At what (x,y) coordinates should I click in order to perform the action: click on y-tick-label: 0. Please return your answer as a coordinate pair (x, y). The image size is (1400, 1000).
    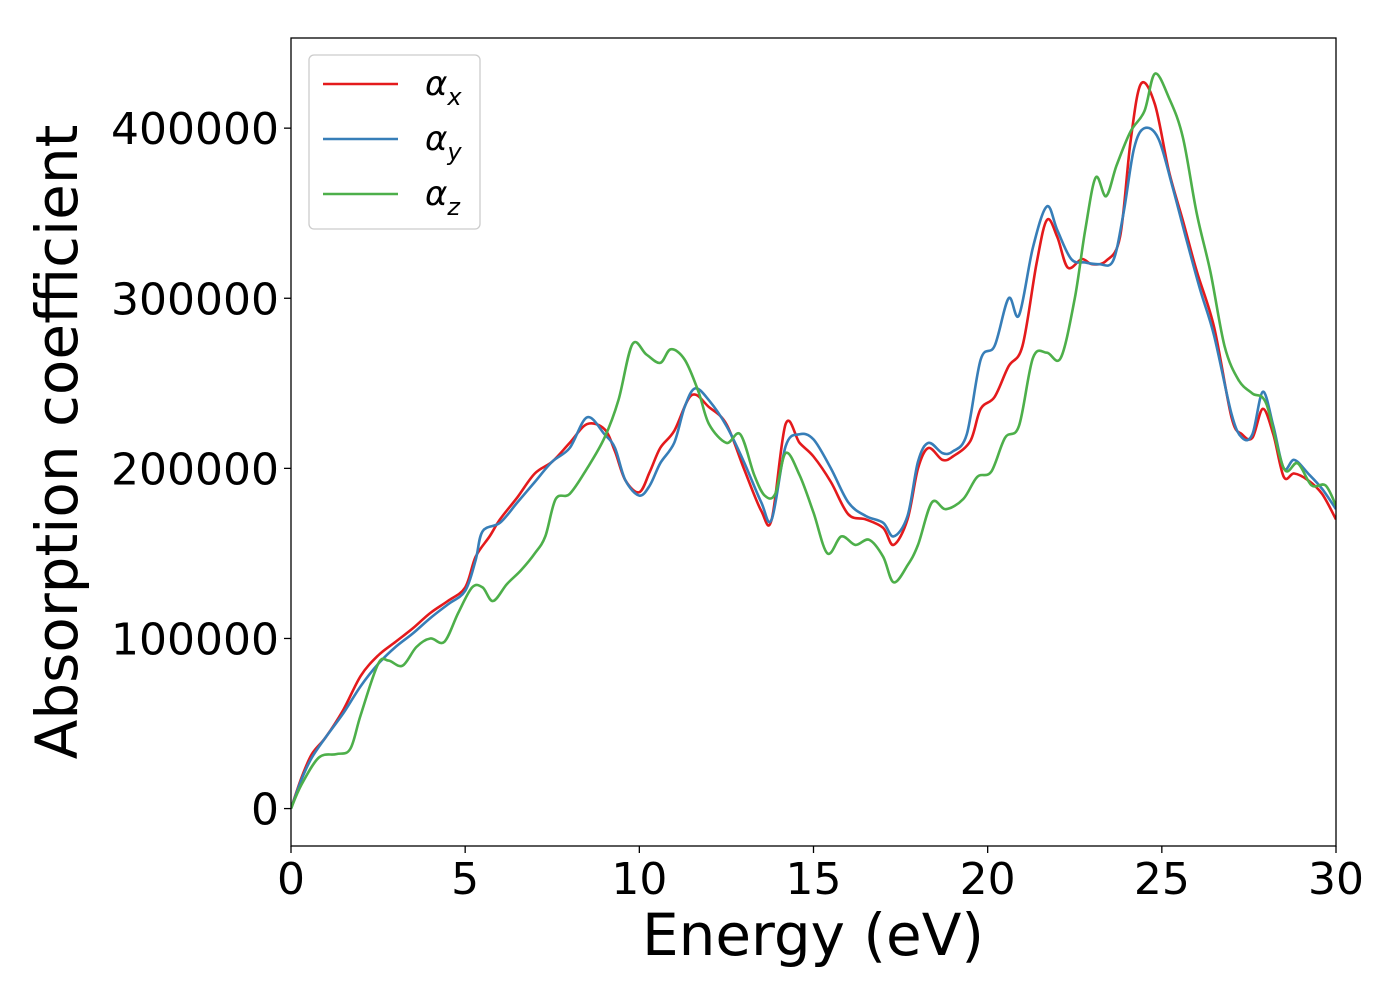
    Looking at the image, I should click on (265, 810).